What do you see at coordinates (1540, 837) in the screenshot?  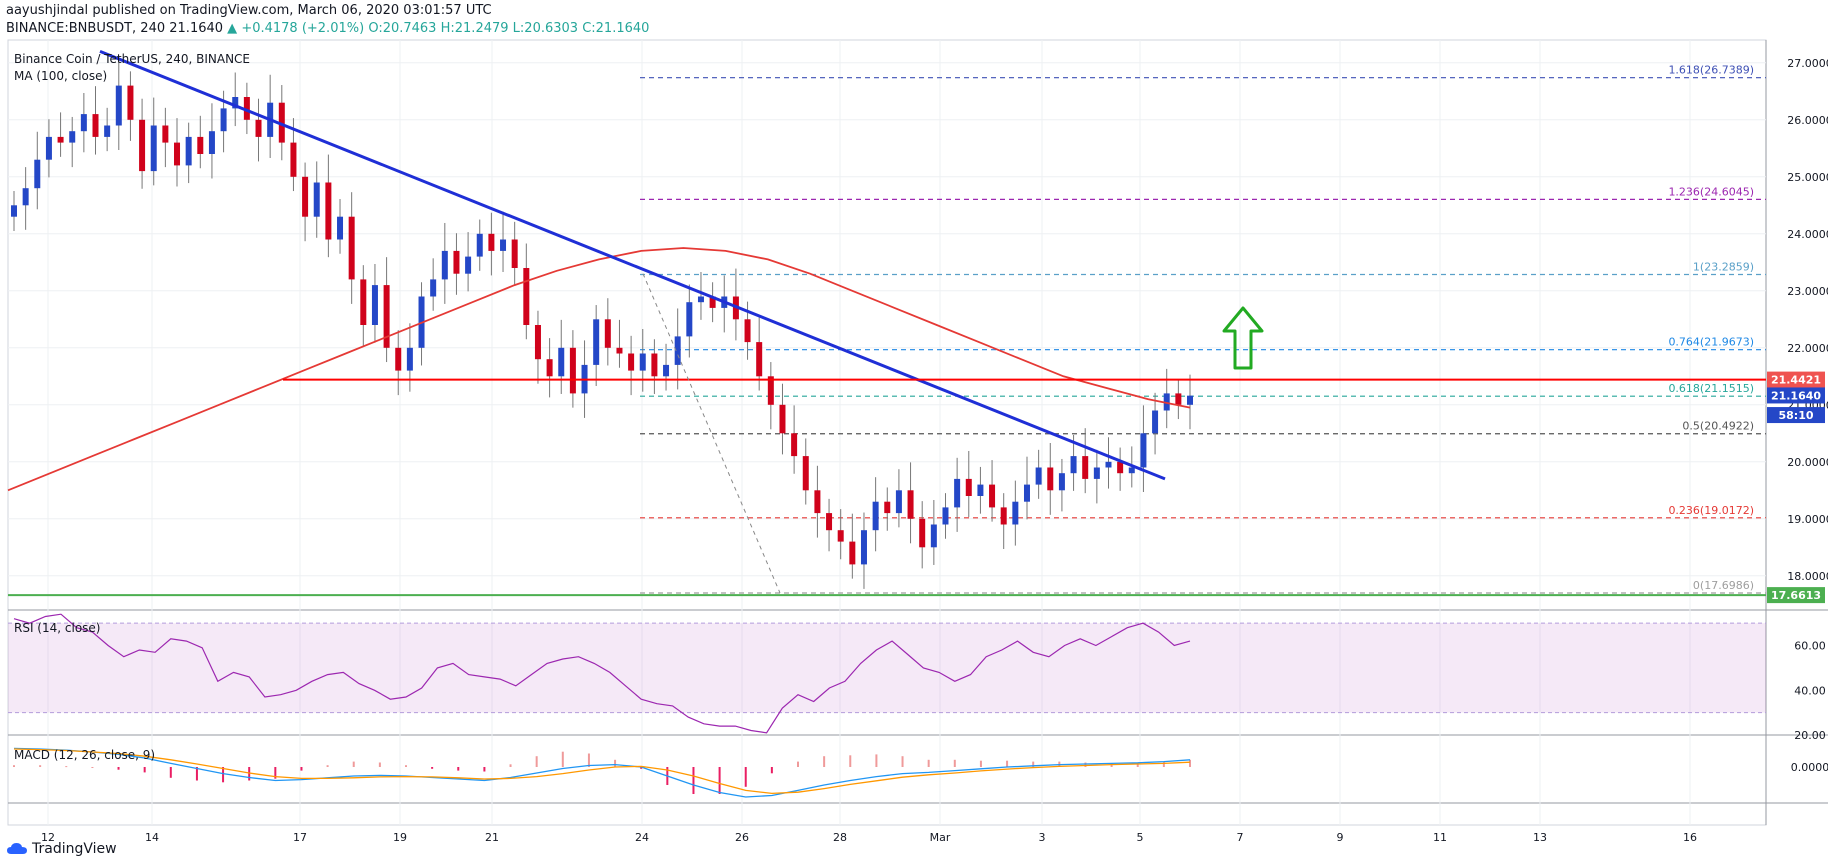 I see `time-tick-label: 13` at bounding box center [1540, 837].